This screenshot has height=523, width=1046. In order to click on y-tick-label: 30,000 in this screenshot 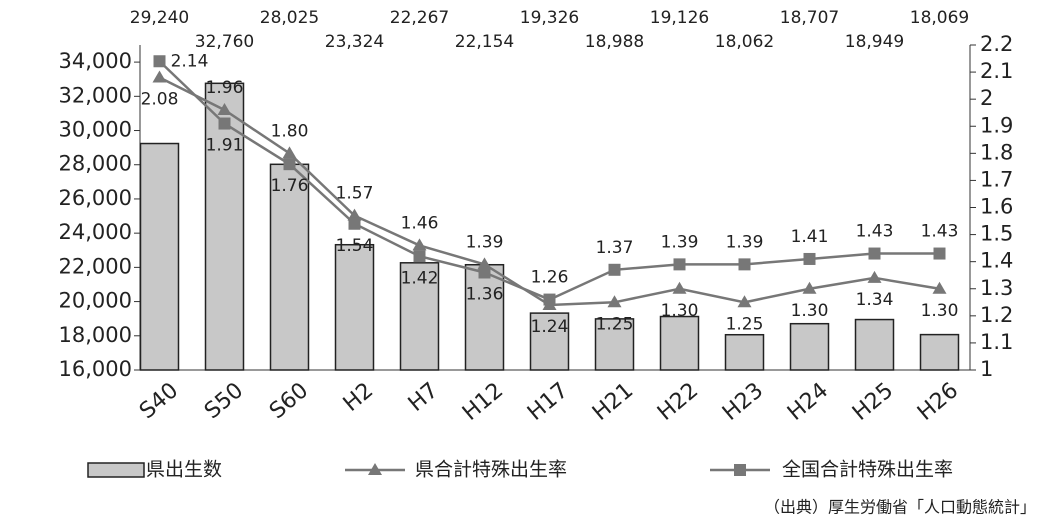, I will do `click(95, 130)`.